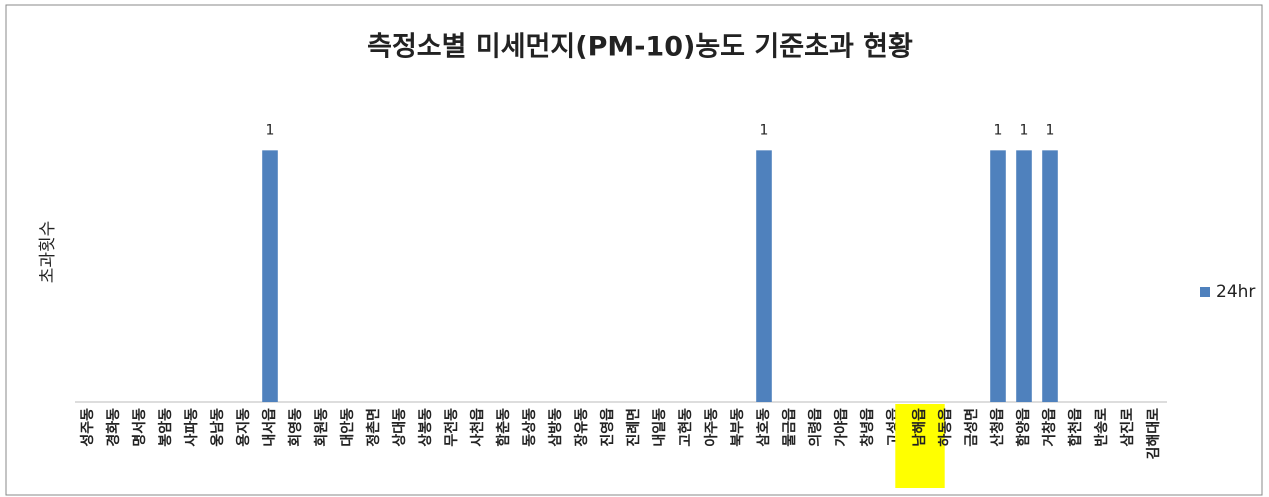 The width and height of the screenshot is (1269, 497). What do you see at coordinates (660, 427) in the screenshot?
I see `x-tick-label: 내일동` at bounding box center [660, 427].